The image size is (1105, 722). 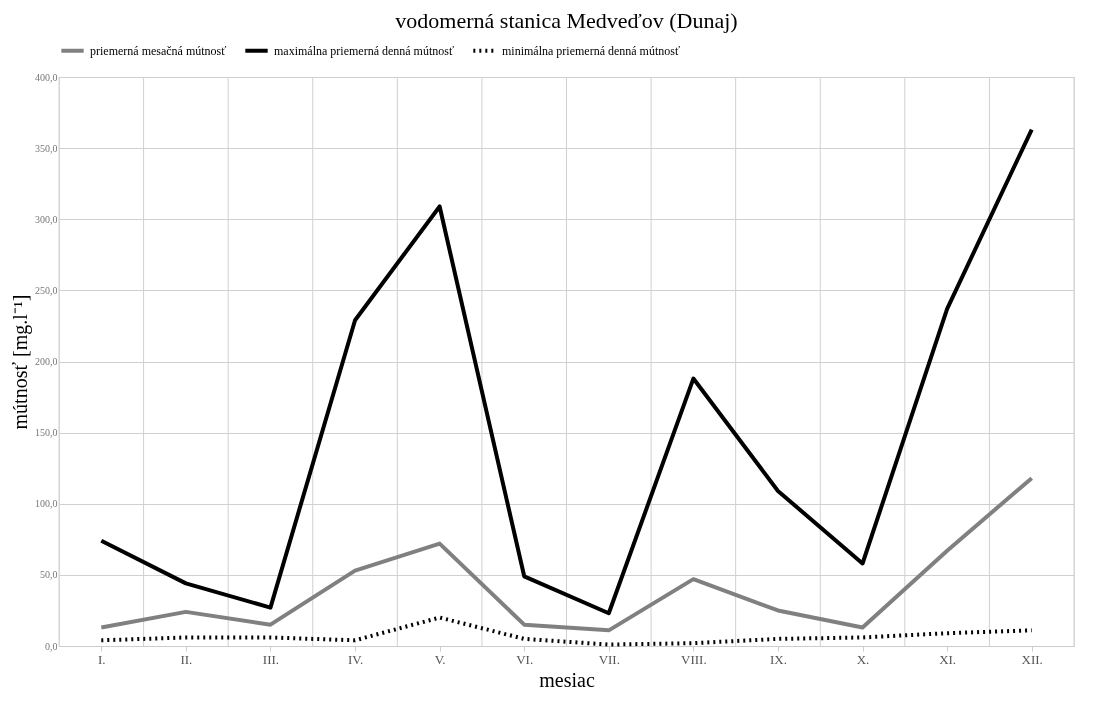 I want to click on x-tick-label: XII., so click(x=1032, y=659).